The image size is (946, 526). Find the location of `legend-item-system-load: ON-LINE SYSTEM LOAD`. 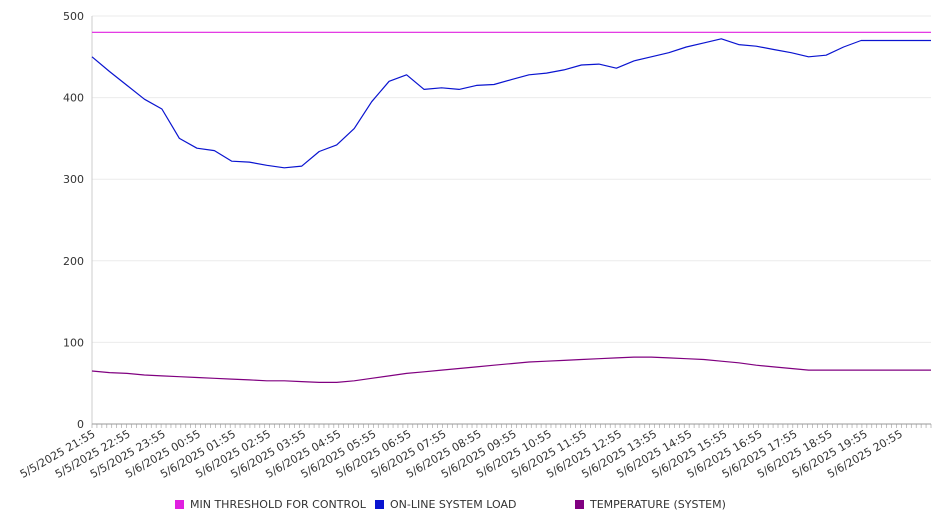

legend-item-system-load: ON-LINE SYSTEM LOAD is located at coordinates (445, 504).